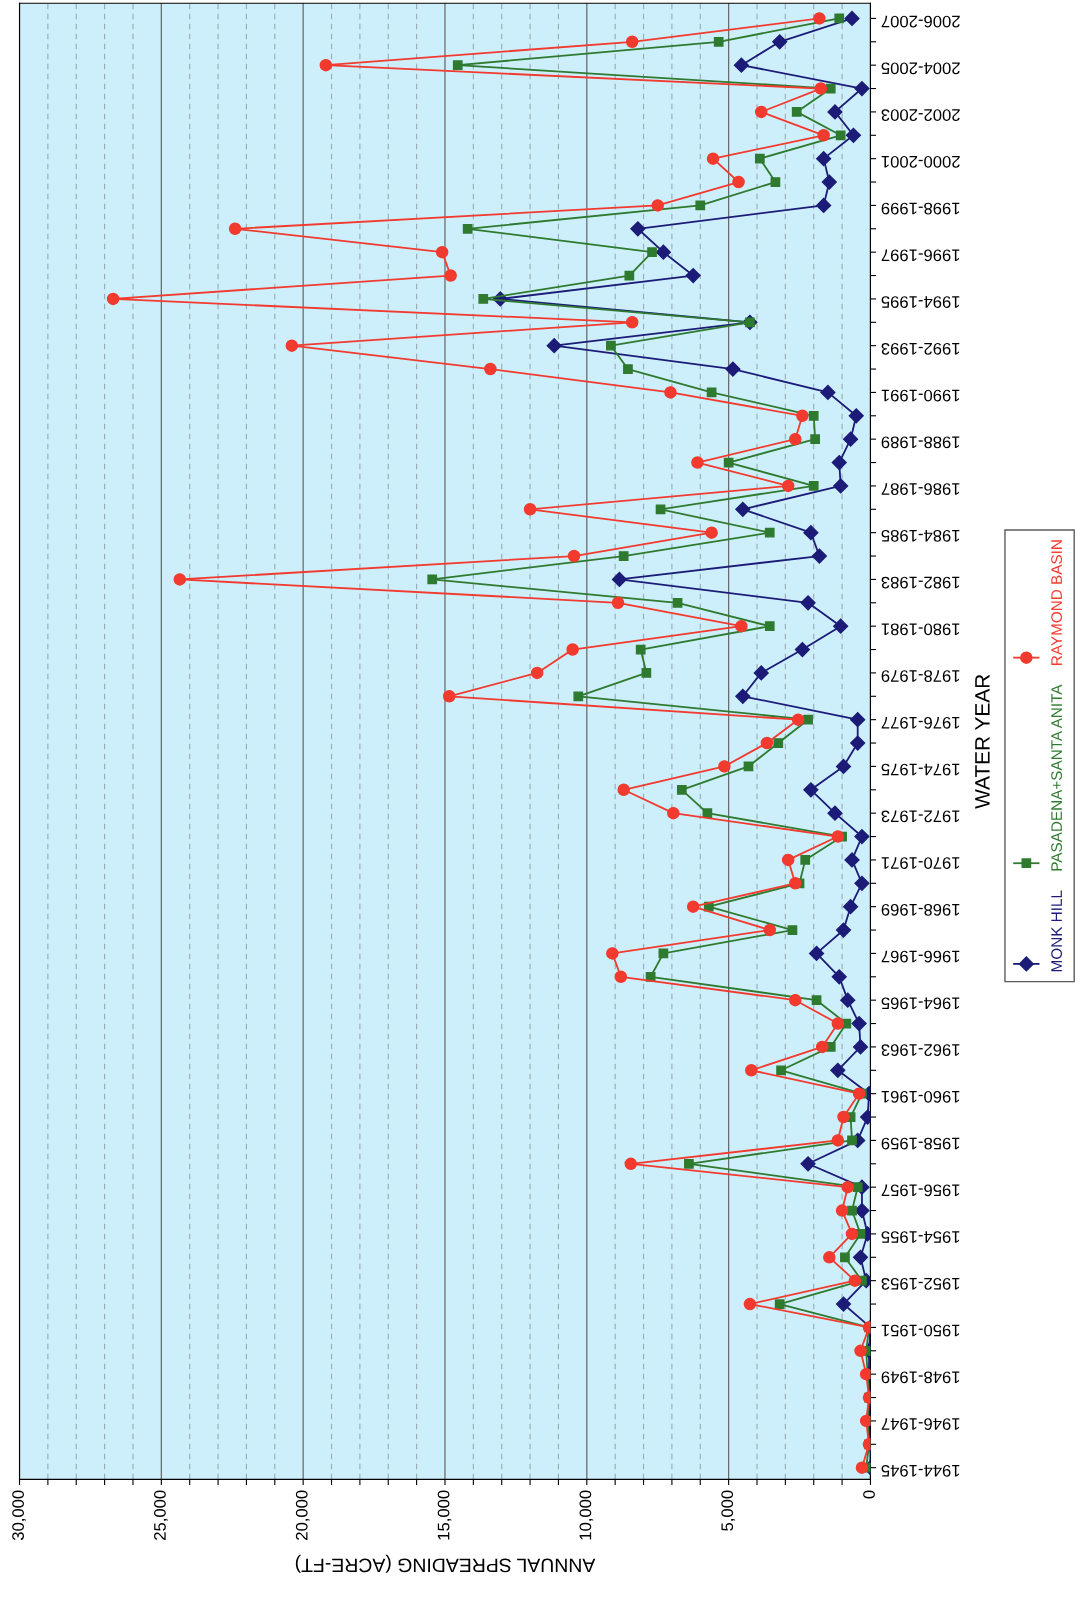  What do you see at coordinates (920, 956) in the screenshot?
I see `y-tick-label: 1966-1967` at bounding box center [920, 956].